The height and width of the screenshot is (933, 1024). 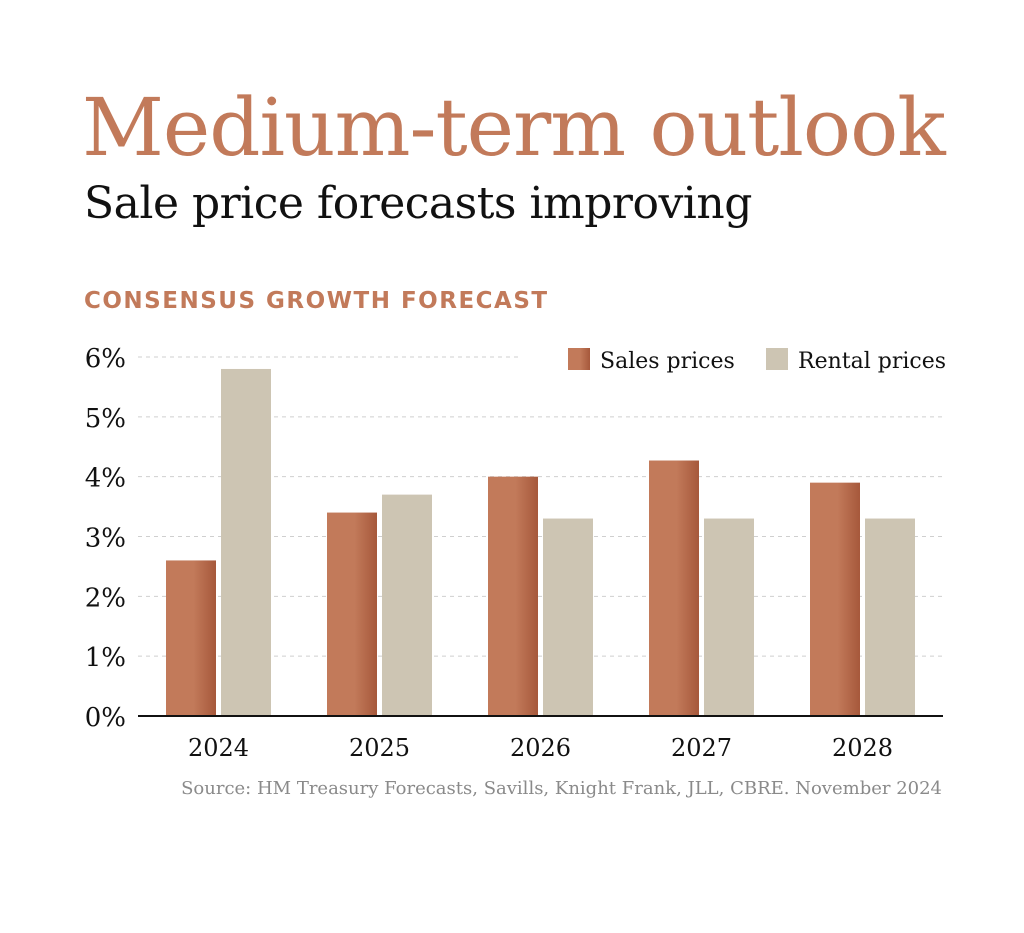 I want to click on x-axis-ticks: 2024 2025 2026 2027 2028, so click(x=540, y=748).